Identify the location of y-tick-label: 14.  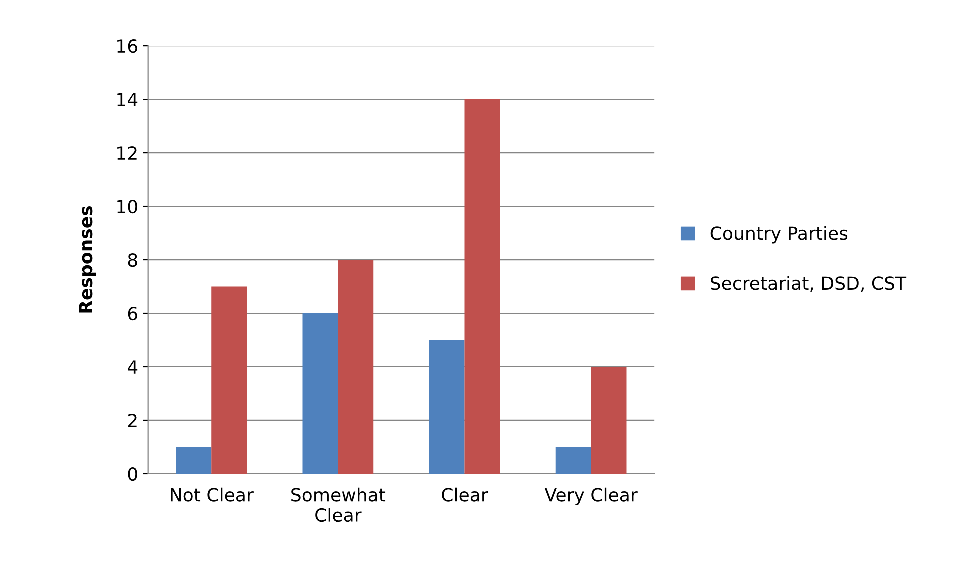
(128, 99).